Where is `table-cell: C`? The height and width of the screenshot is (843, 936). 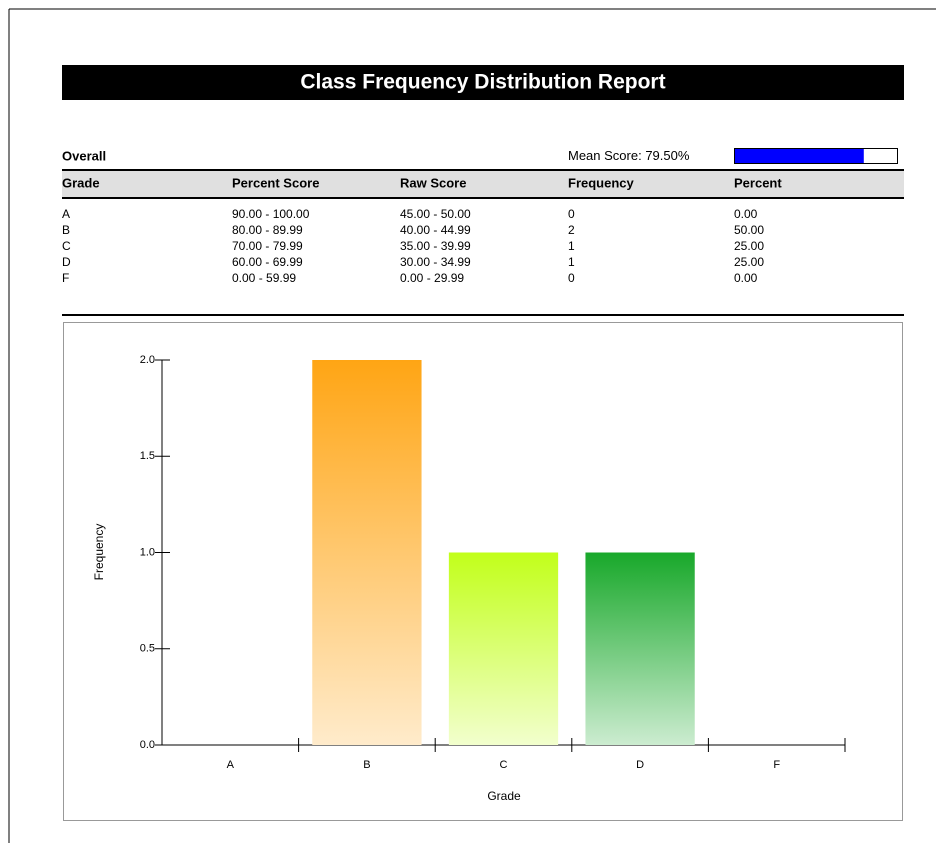
table-cell: C is located at coordinates (66, 246).